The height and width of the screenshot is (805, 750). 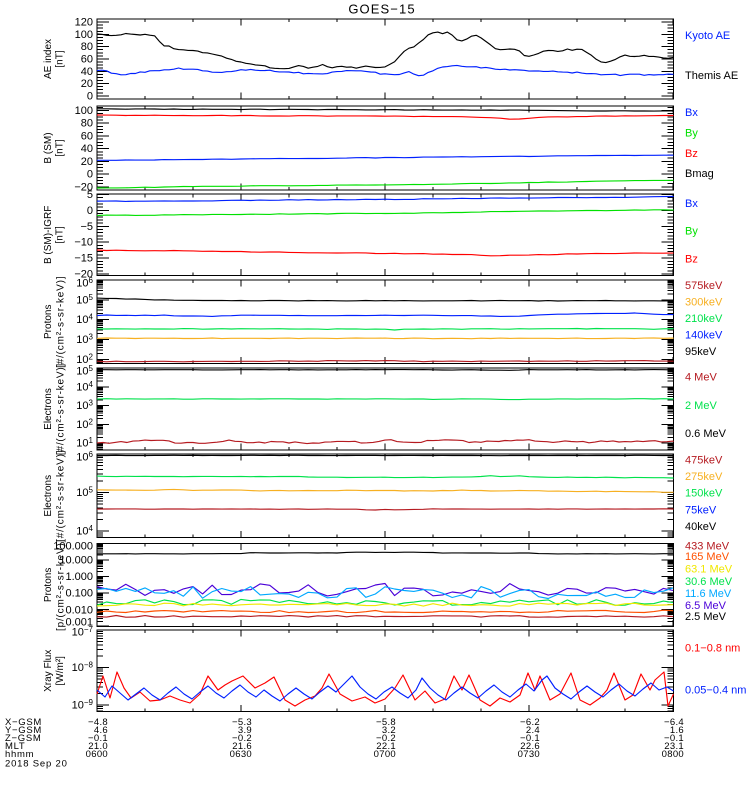 I want to click on svg-text: 150keV, so click(x=704, y=494).